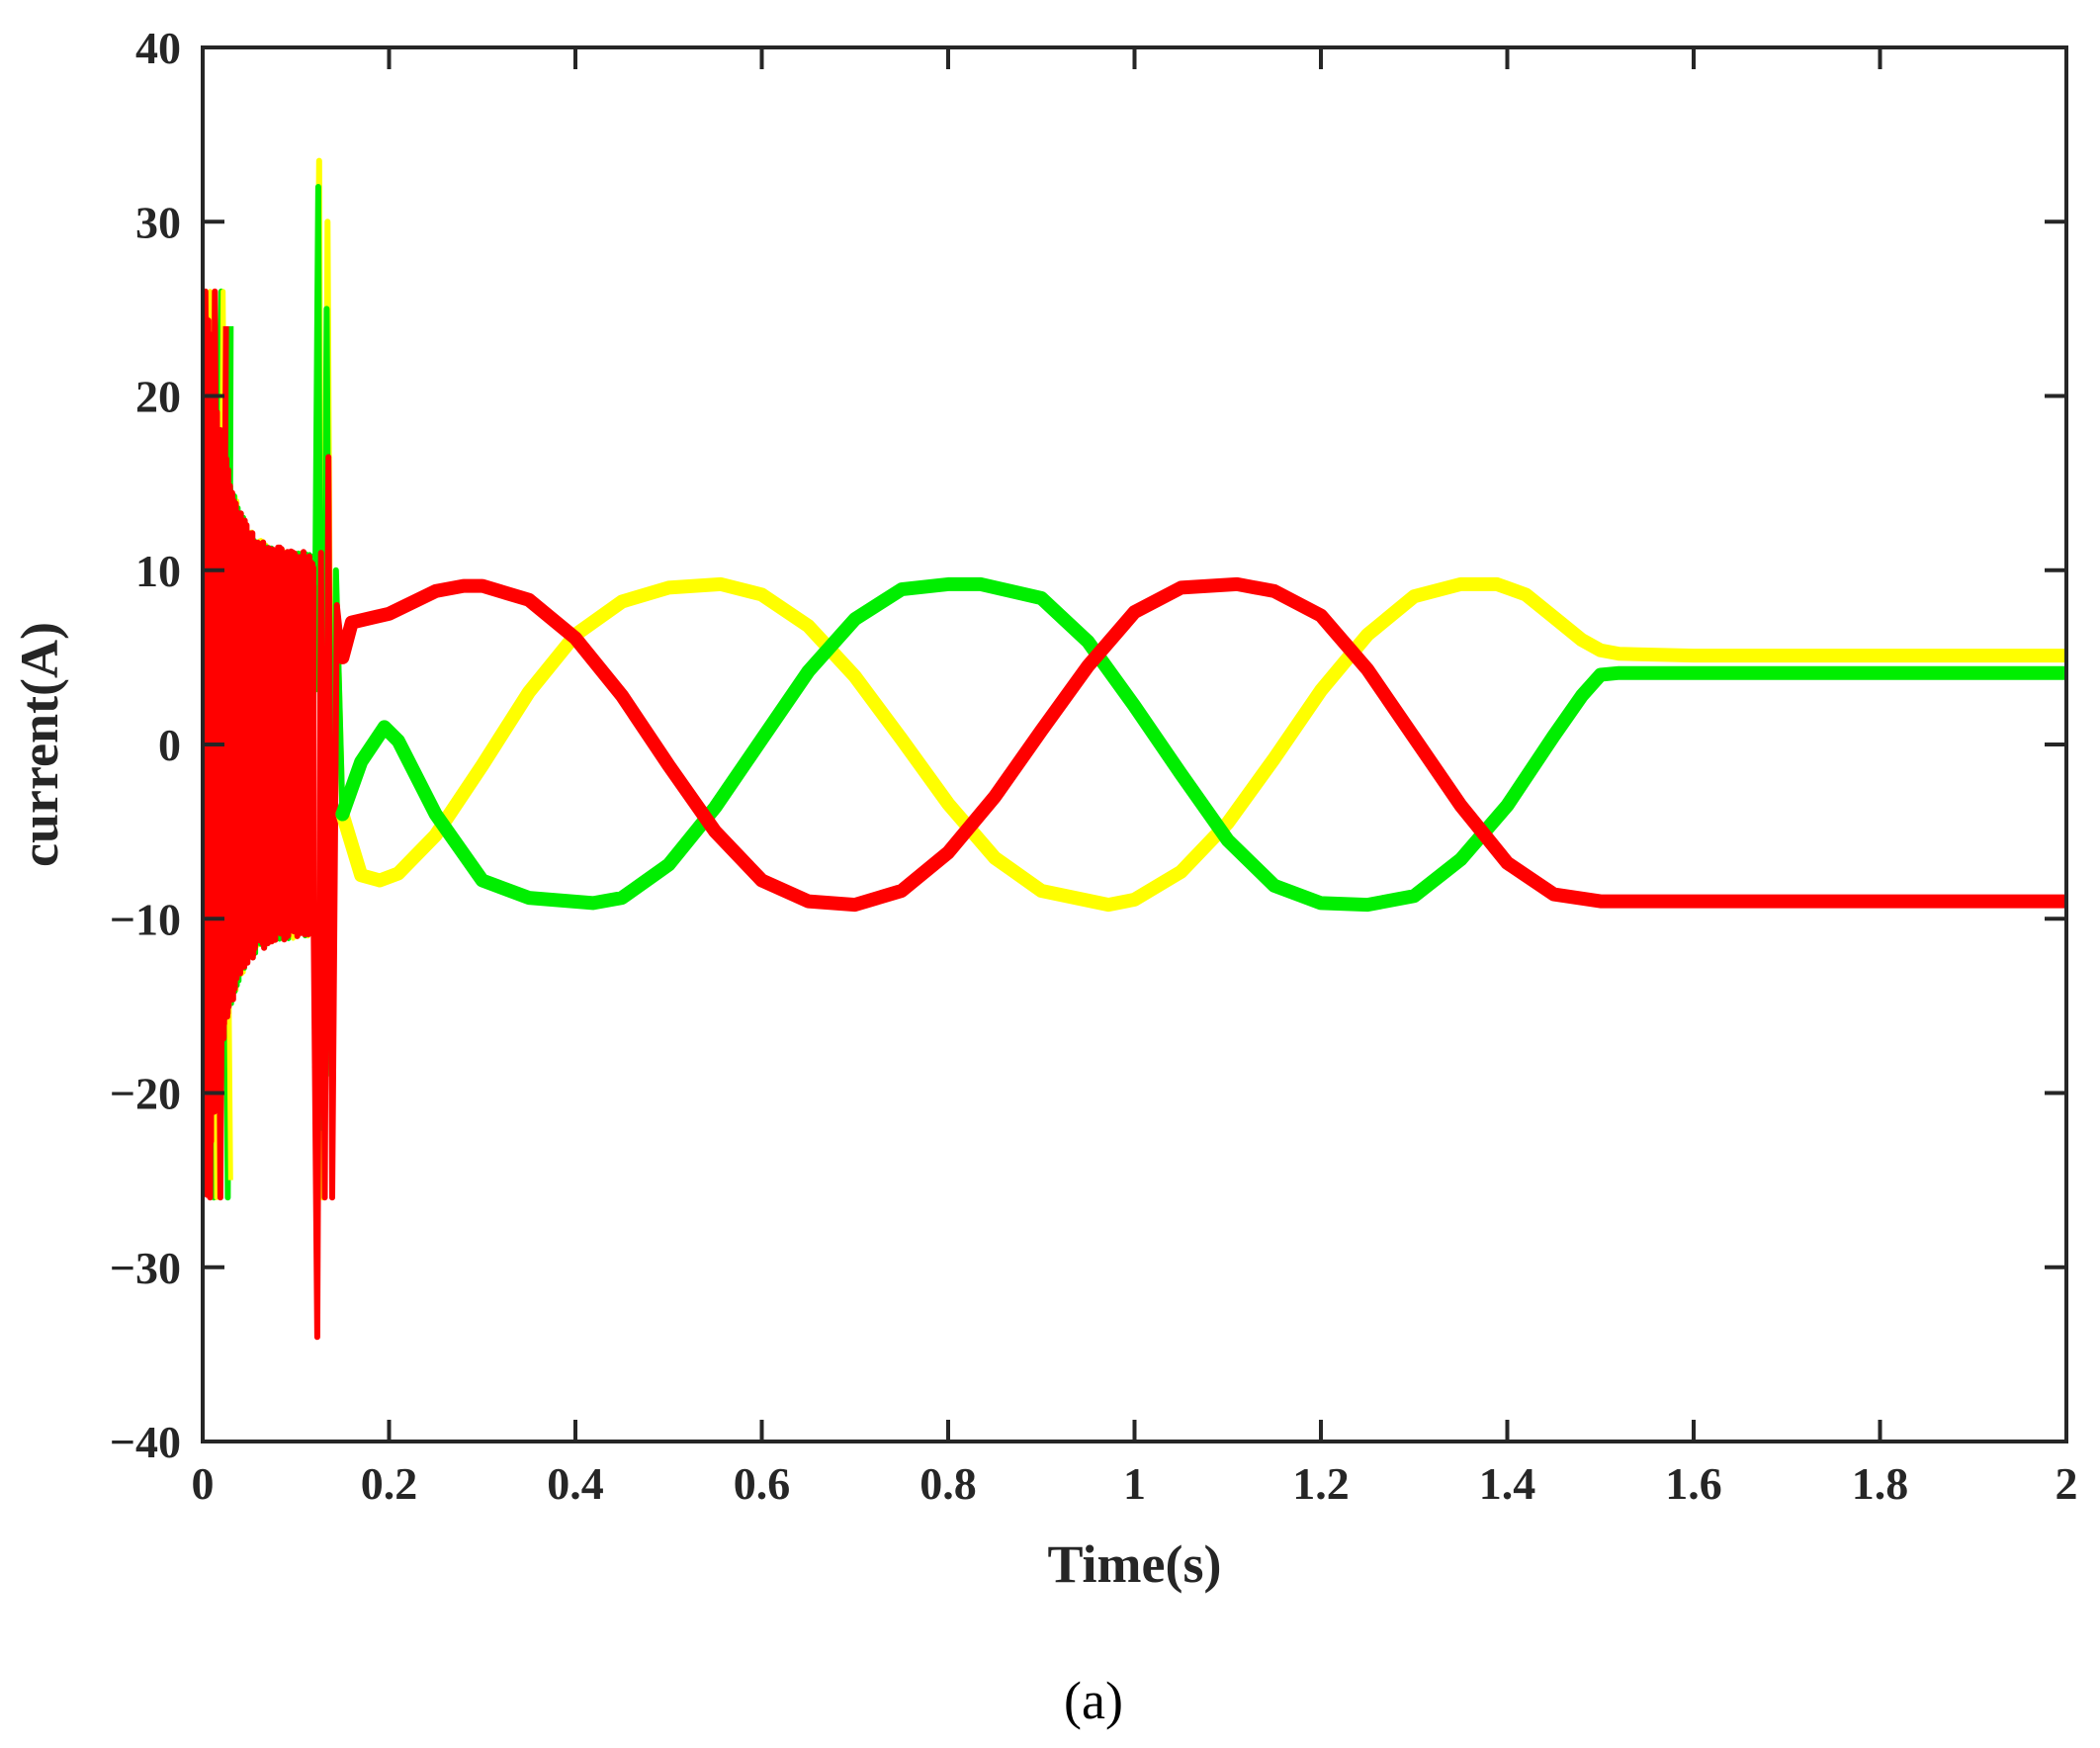 The height and width of the screenshot is (1748, 2100). I want to click on y-tick-label: 40, so click(158, 48).